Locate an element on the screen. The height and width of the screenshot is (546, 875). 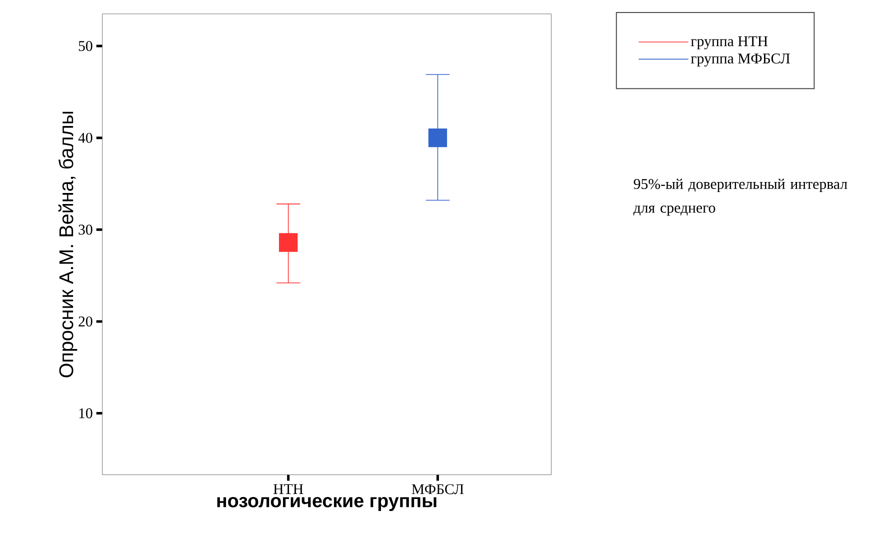
x-tick-label: НТН is located at coordinates (289, 489).